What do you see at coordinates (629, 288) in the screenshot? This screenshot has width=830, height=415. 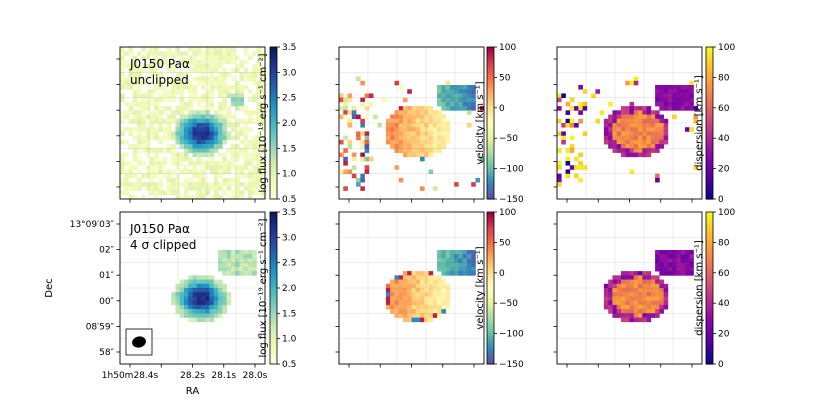 I see `panel-frame` at bounding box center [629, 288].